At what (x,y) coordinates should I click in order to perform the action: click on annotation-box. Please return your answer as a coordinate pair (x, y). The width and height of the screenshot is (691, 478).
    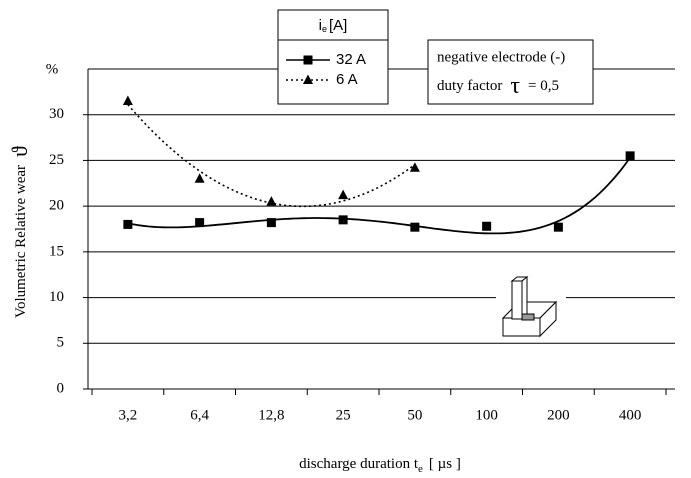
    Looking at the image, I should click on (510, 72).